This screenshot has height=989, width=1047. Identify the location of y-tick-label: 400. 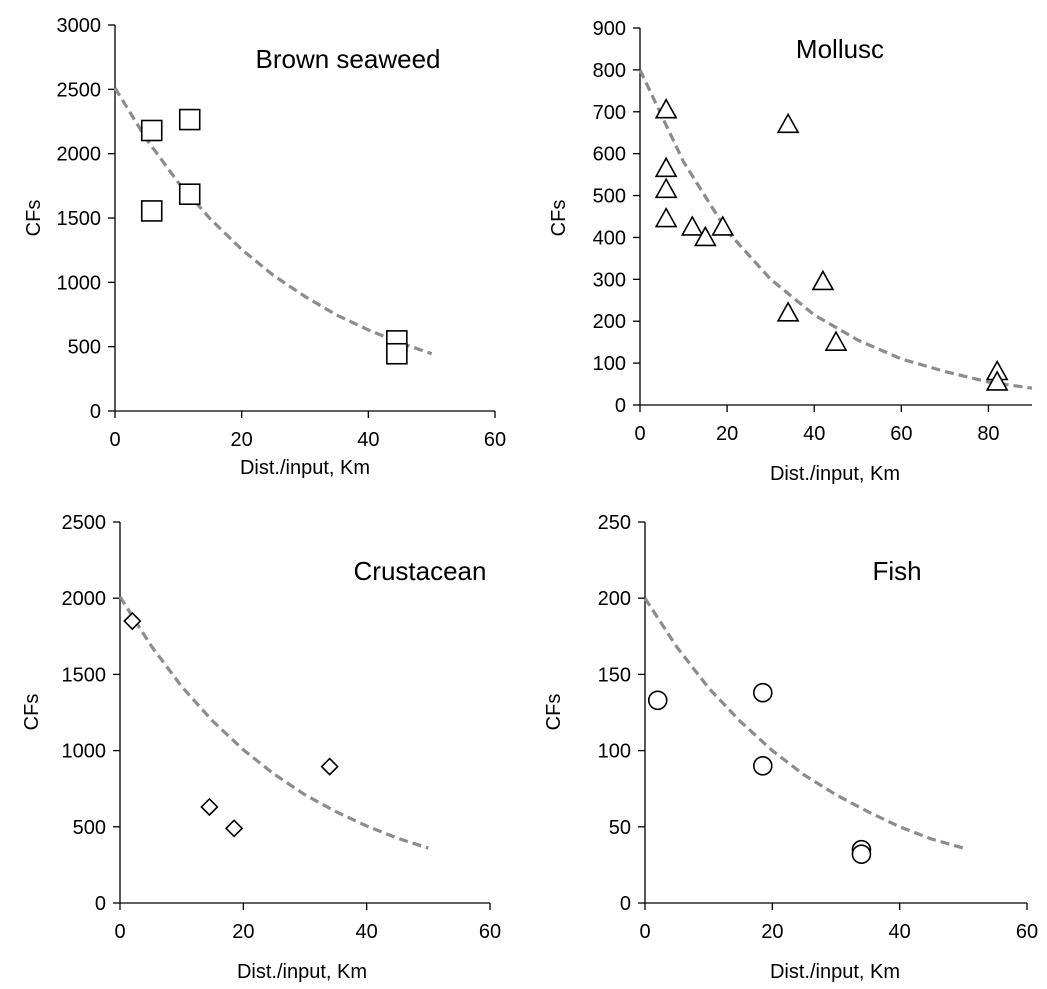
(609, 238).